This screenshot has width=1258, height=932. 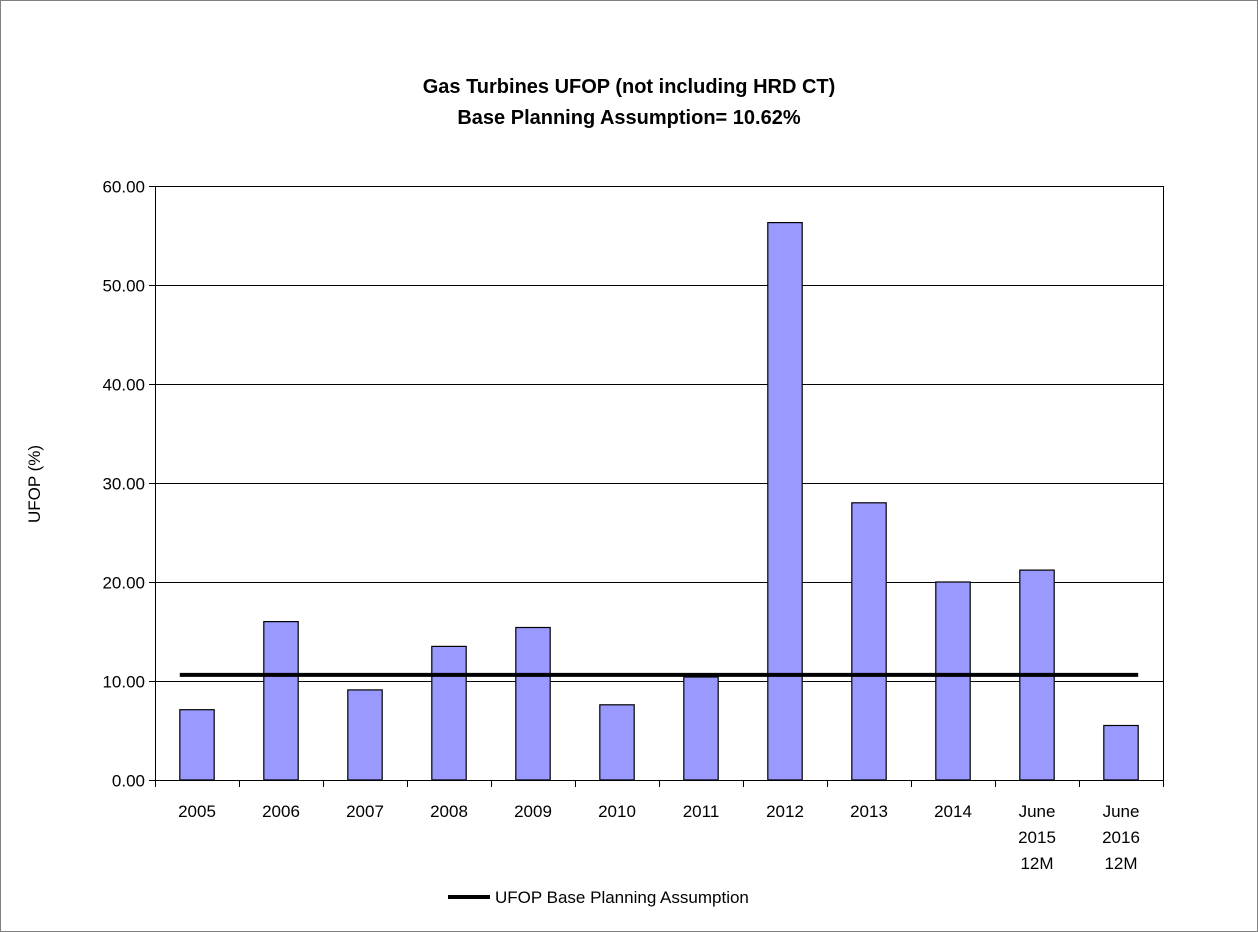 What do you see at coordinates (953, 811) in the screenshot?
I see `x-tick-label: 2014` at bounding box center [953, 811].